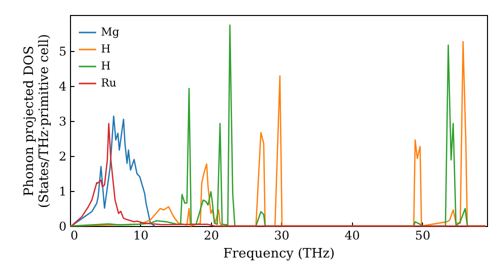  Describe the element at coordinates (62, 227) in the screenshot. I see `y-tick-label: 0` at that location.